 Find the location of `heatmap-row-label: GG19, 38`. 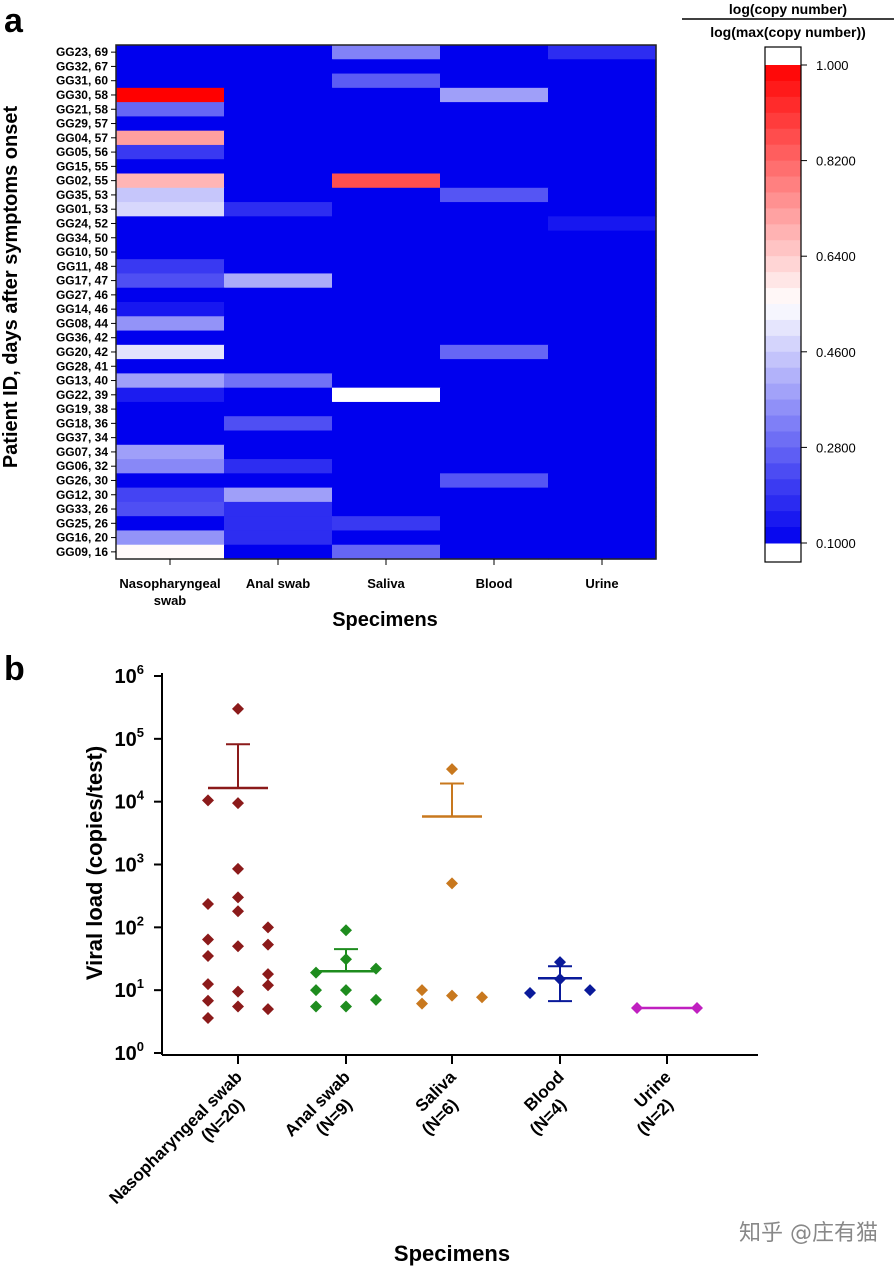

heatmap-row-label: GG19, 38 is located at coordinates (82, 409).